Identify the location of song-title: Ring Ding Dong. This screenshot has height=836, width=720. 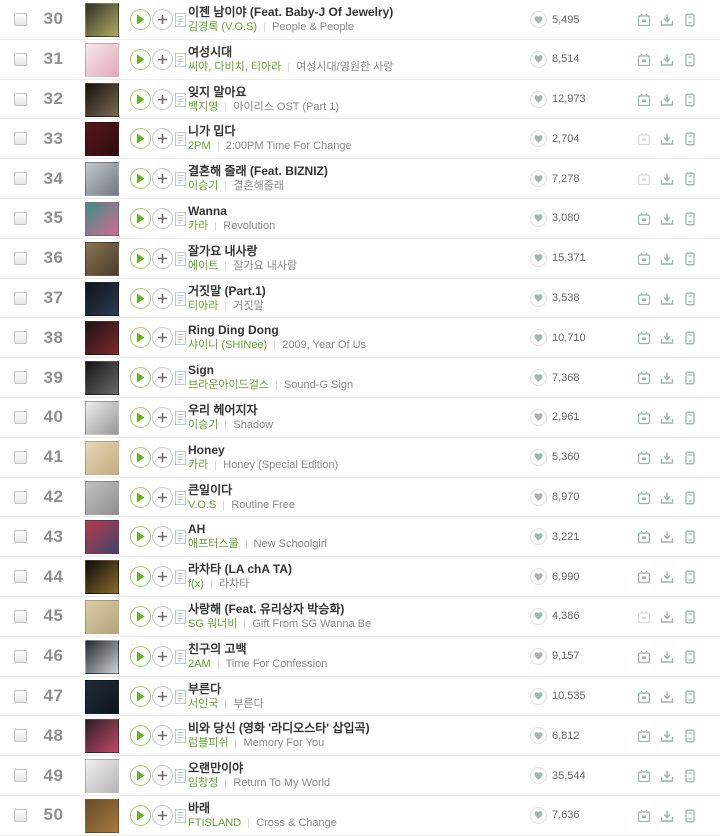
(233, 330).